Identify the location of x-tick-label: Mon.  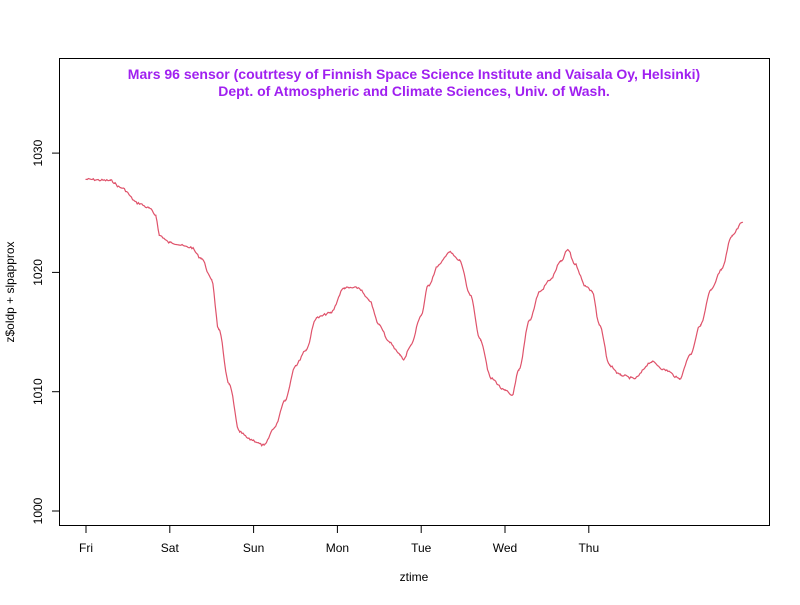
(337, 548).